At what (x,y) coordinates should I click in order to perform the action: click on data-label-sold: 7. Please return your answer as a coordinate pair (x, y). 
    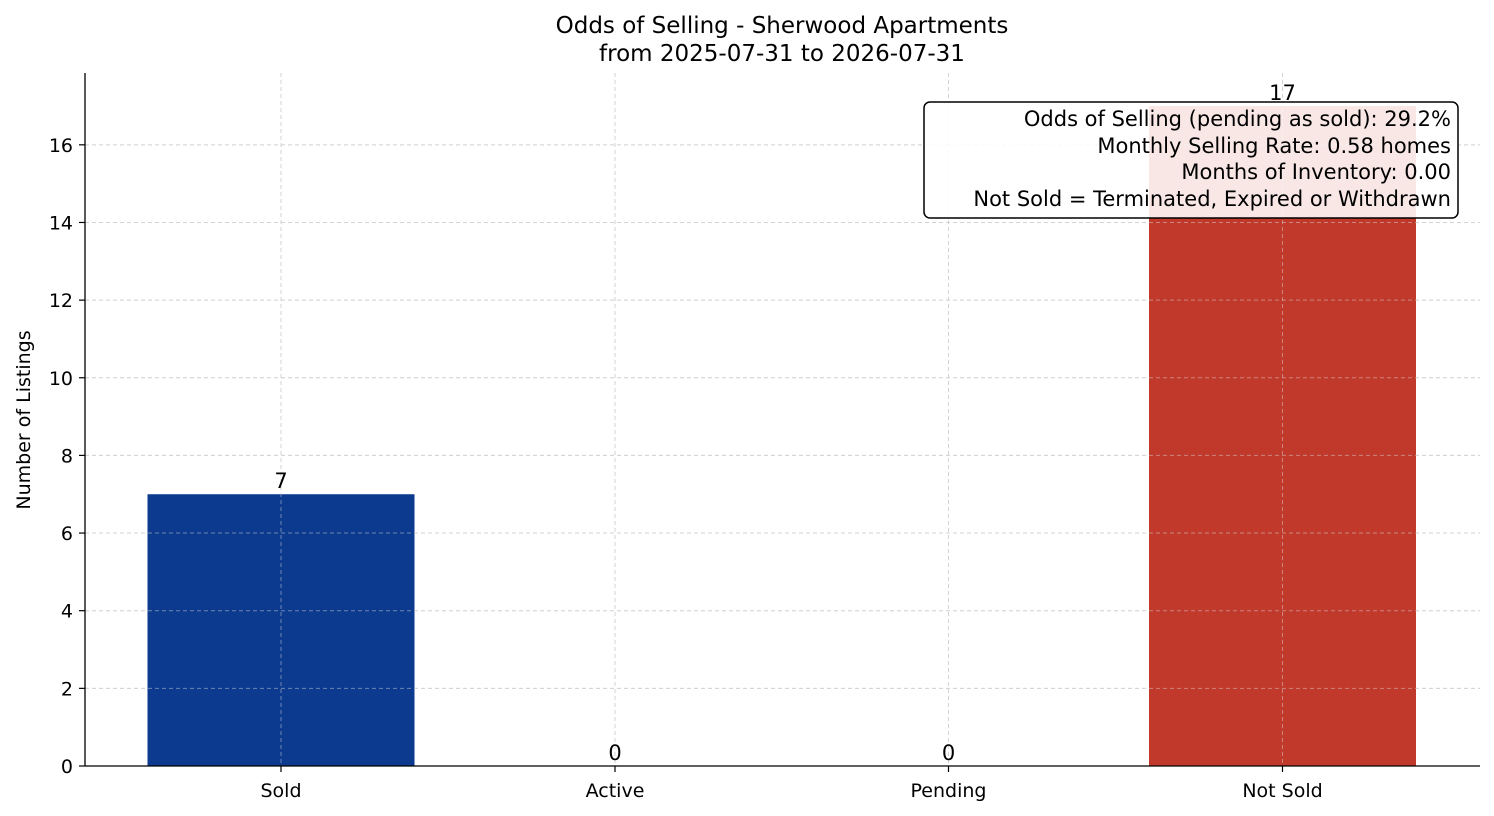
    Looking at the image, I should click on (280, 481).